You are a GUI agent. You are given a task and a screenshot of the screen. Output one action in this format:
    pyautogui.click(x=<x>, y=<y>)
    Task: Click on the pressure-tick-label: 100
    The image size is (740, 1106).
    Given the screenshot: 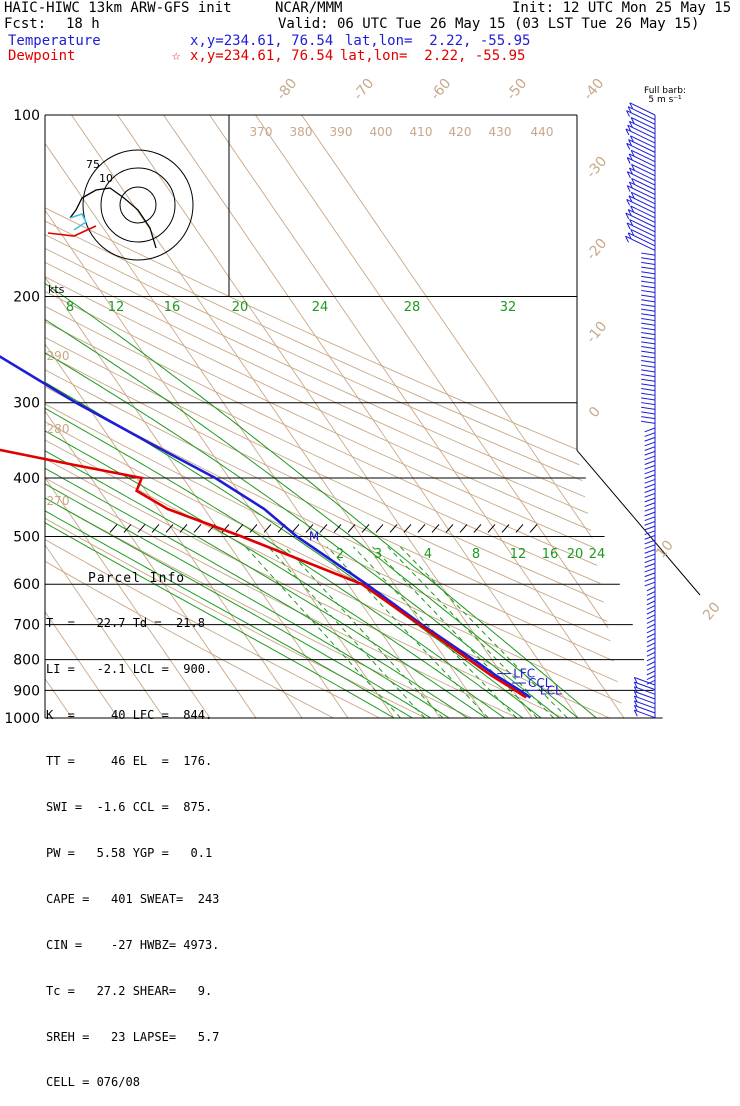 What is the action you would take?
    pyautogui.click(x=26, y=116)
    